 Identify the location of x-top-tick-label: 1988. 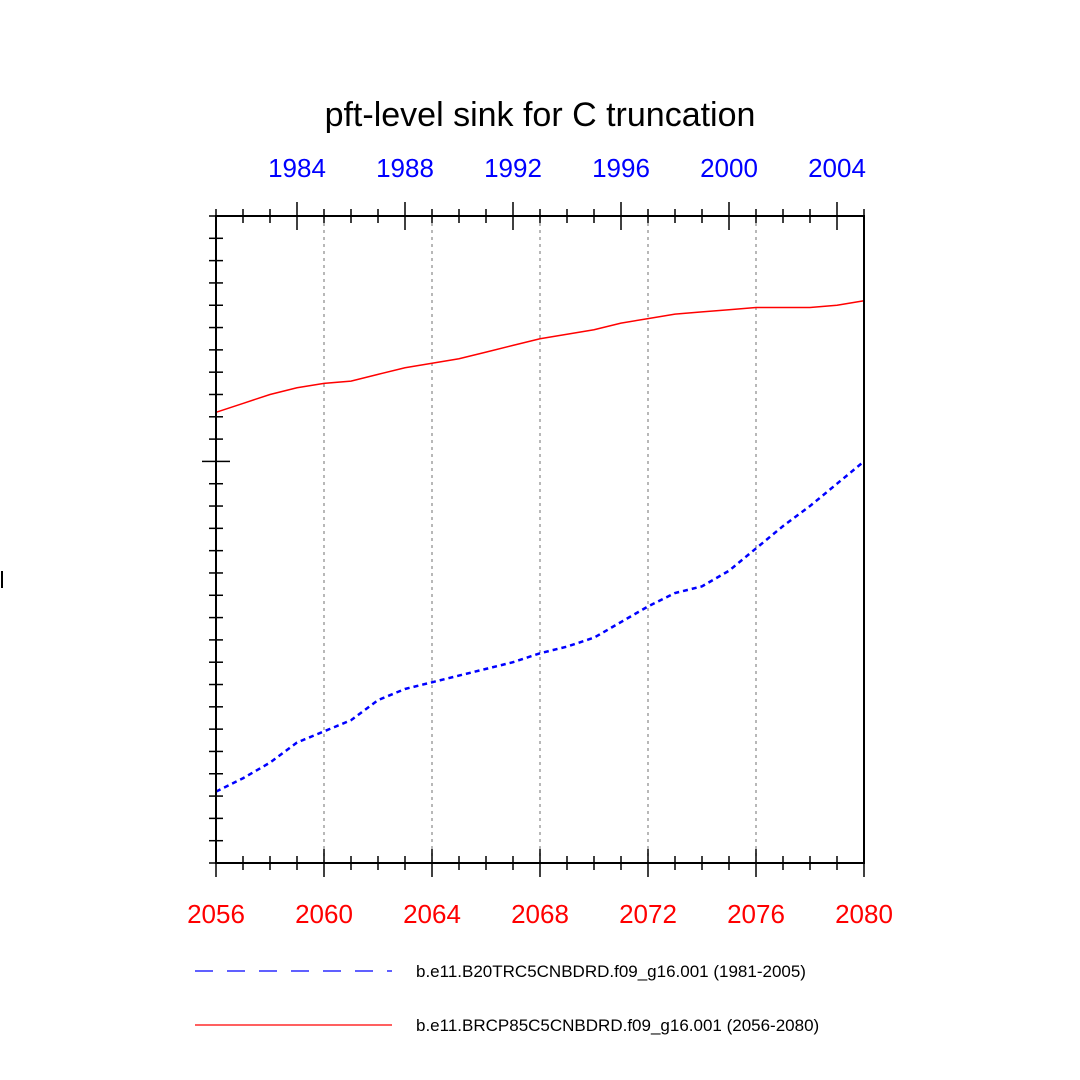
(405, 168).